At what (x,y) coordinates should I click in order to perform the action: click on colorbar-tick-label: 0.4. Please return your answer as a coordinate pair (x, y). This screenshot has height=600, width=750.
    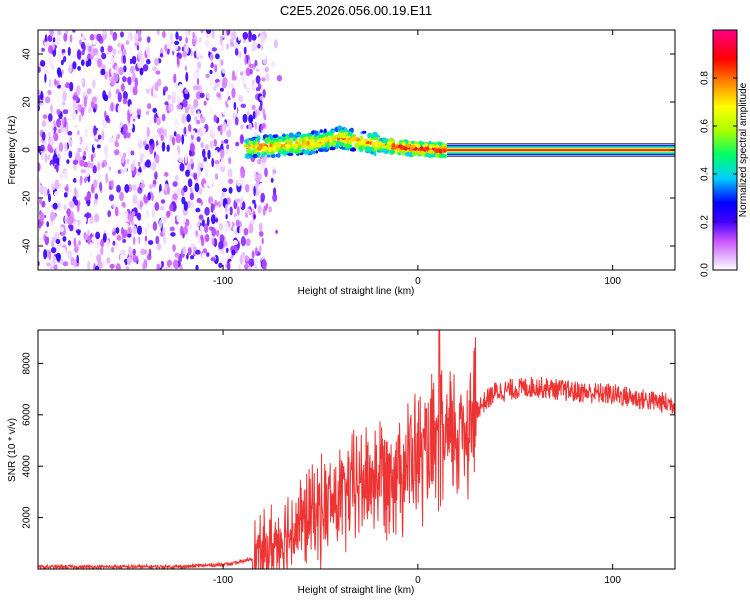
    Looking at the image, I should click on (705, 174).